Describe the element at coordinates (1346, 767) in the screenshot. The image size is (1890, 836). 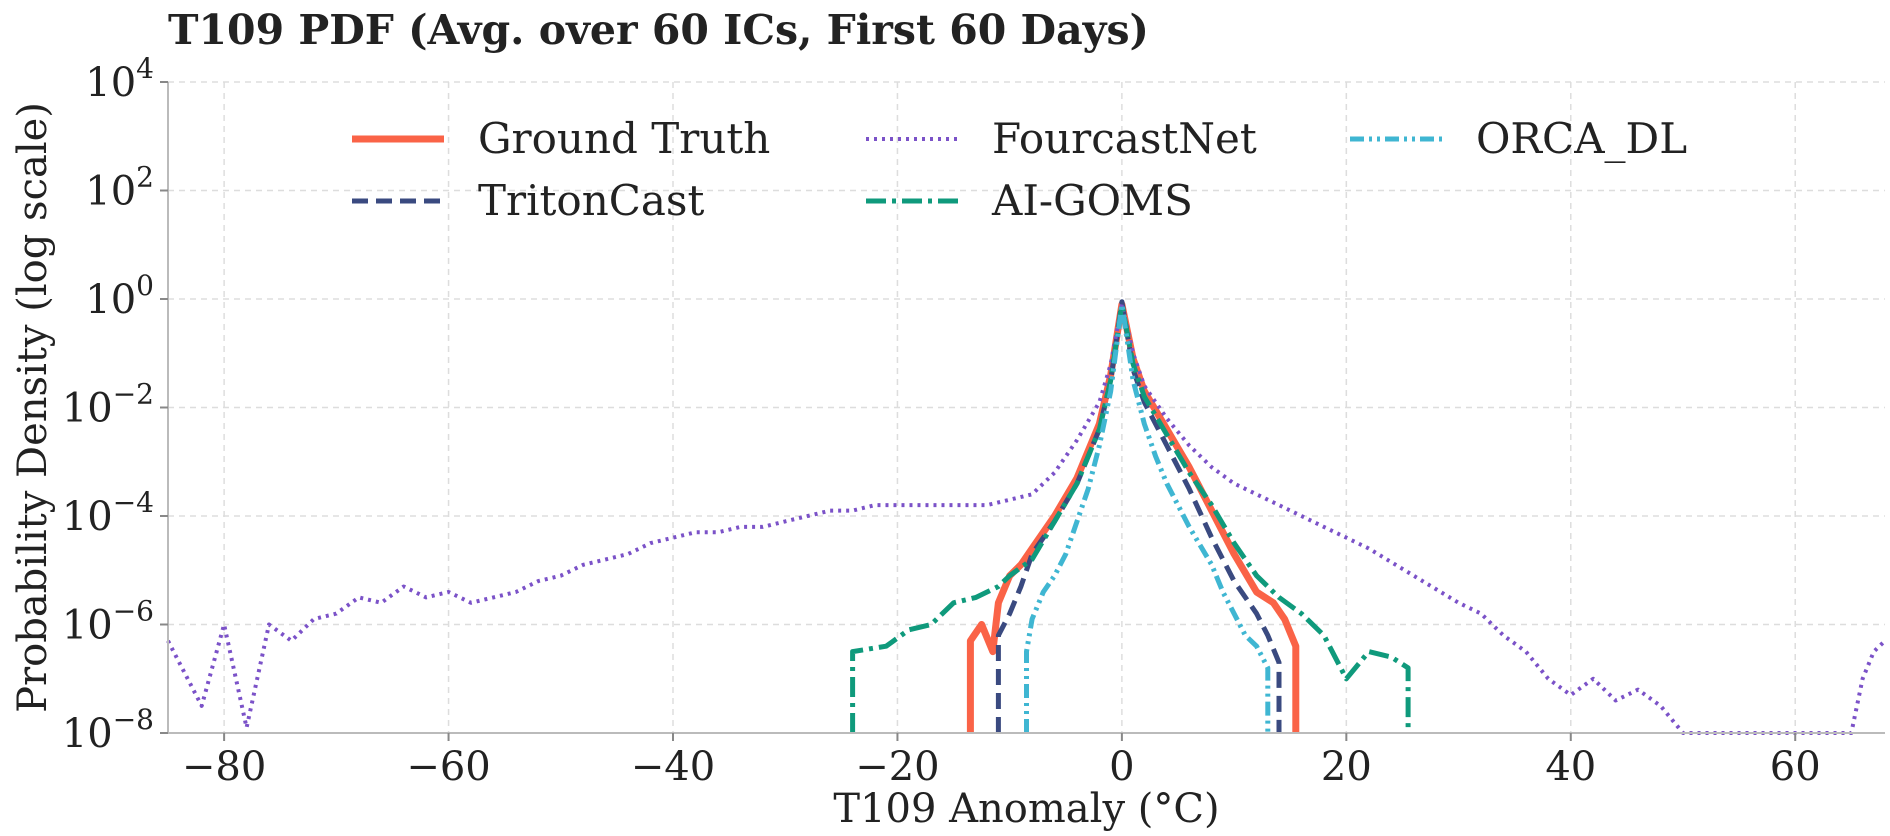
I see `x-tick-label: 20` at that location.